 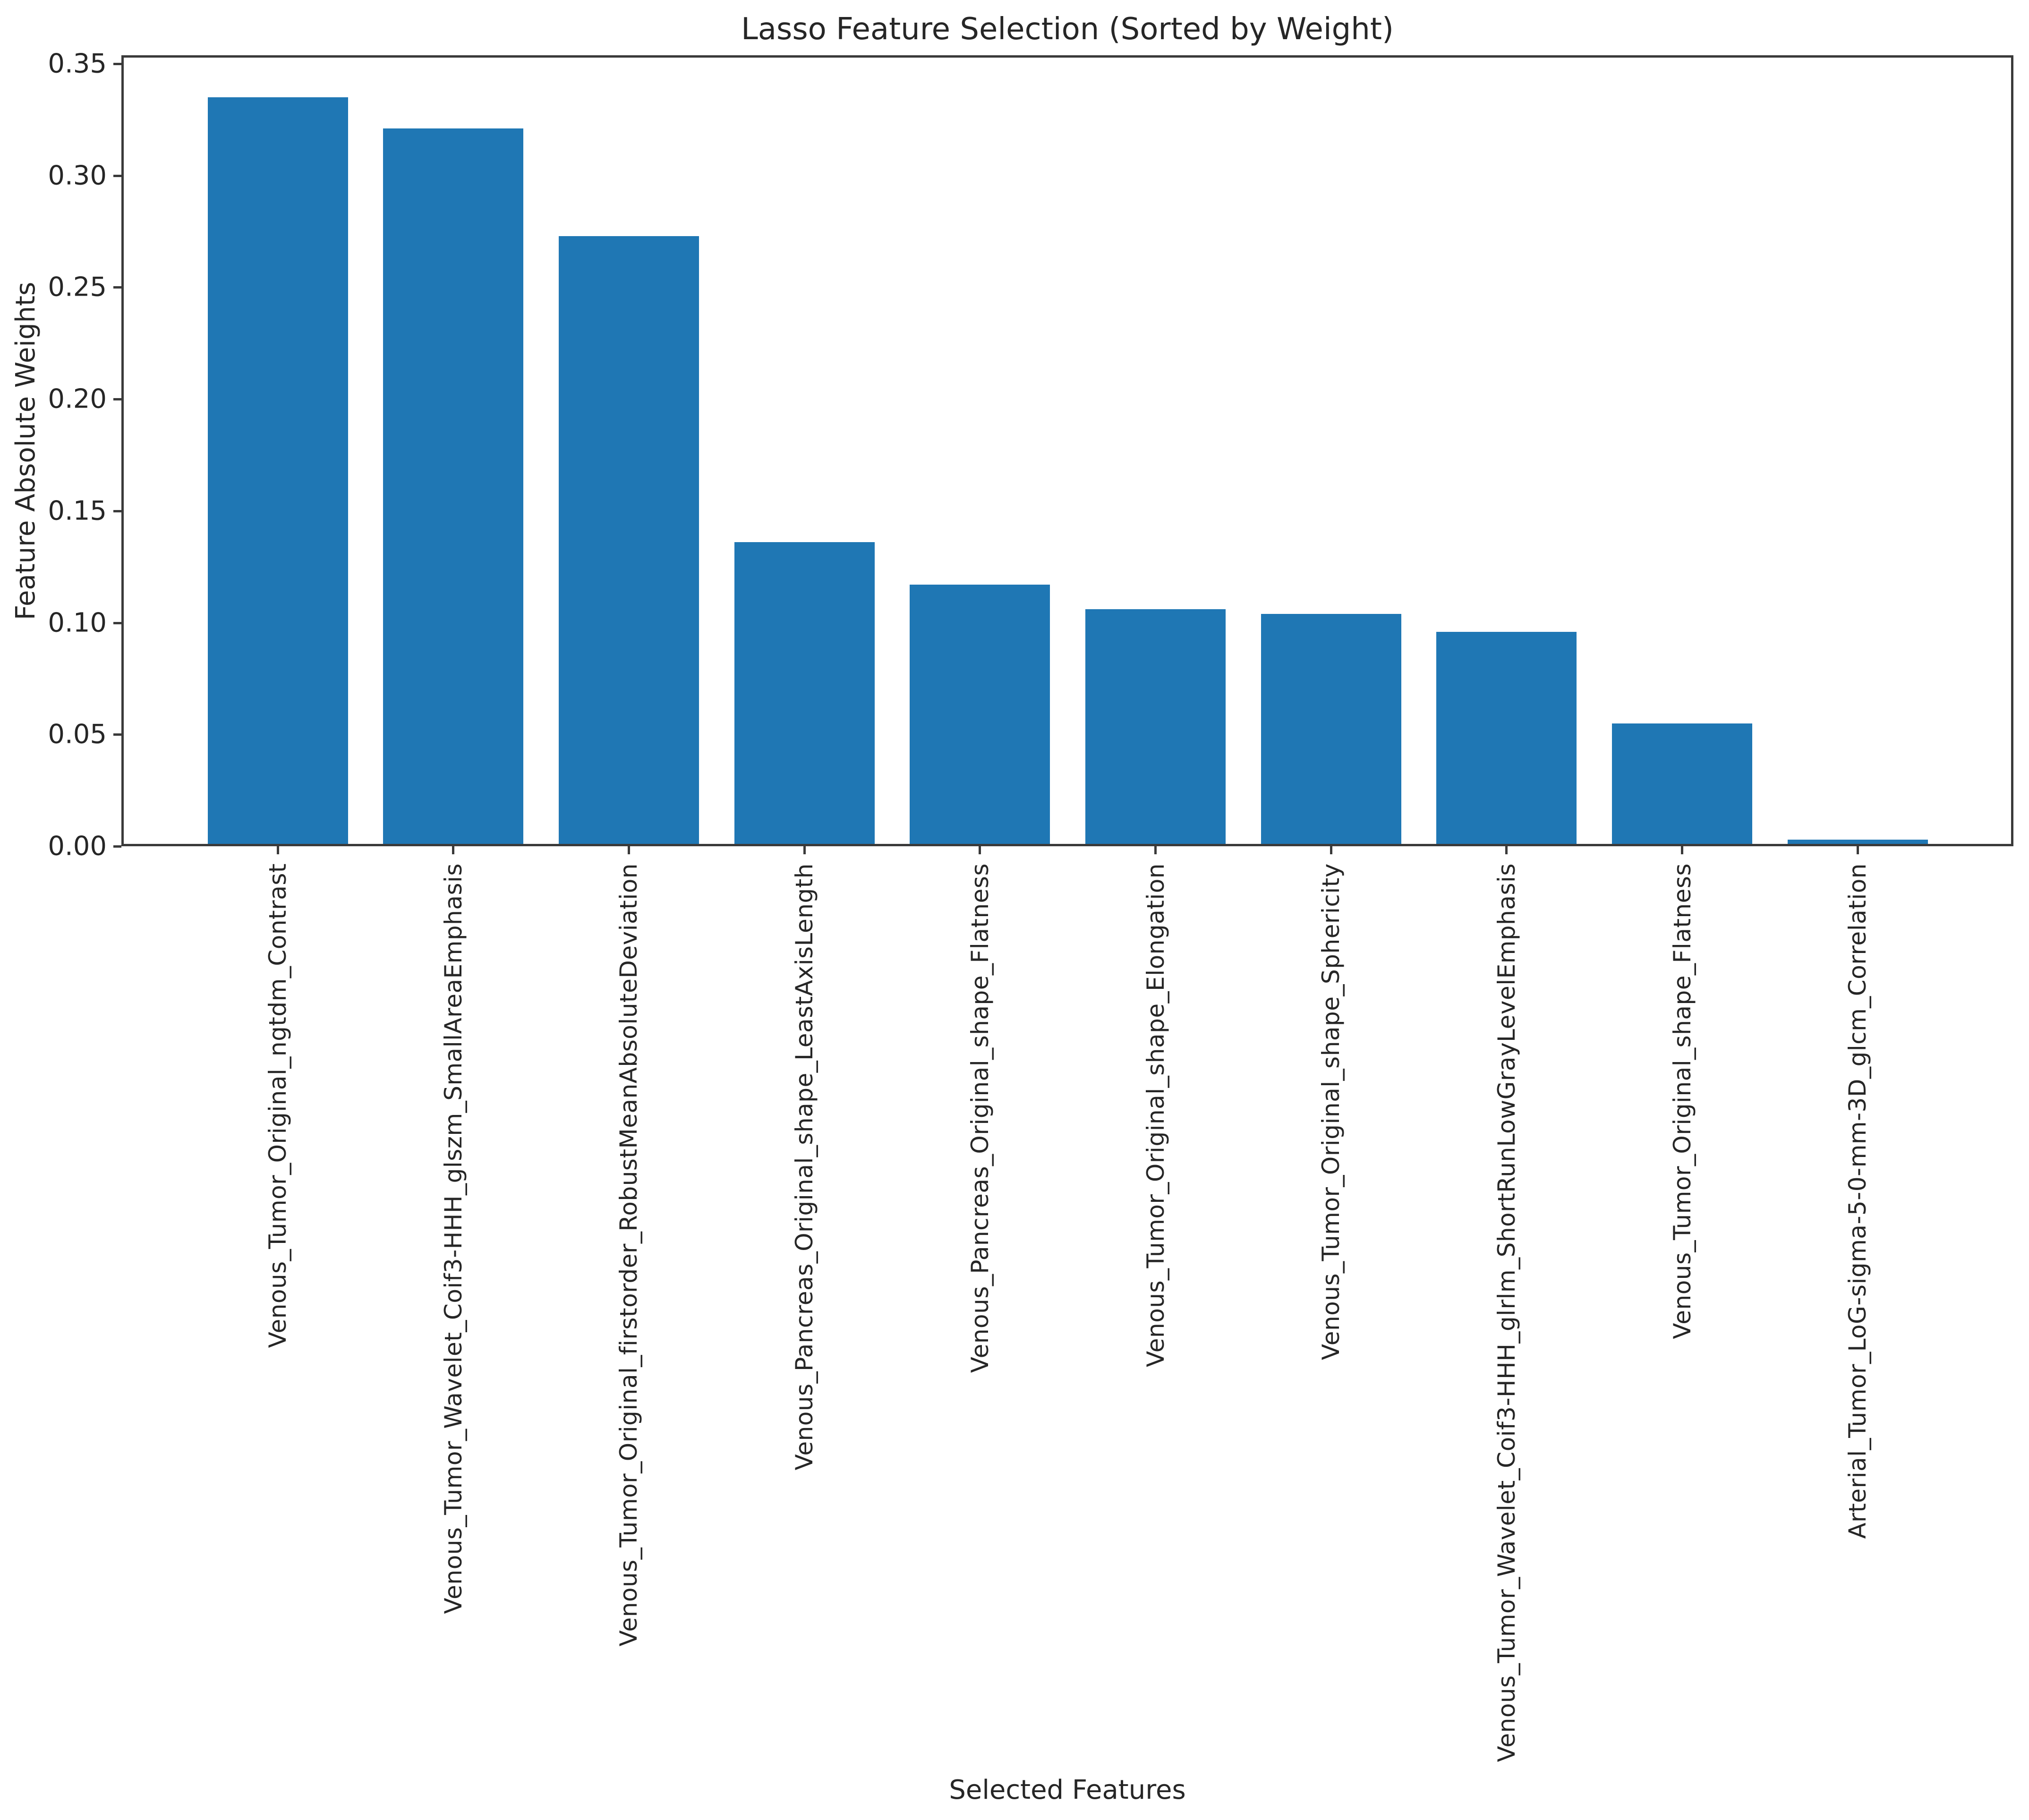 What do you see at coordinates (1331, 1112) in the screenshot?
I see `x-tick-label: Venous_Tumor_Original_shape_Sphericity` at bounding box center [1331, 1112].